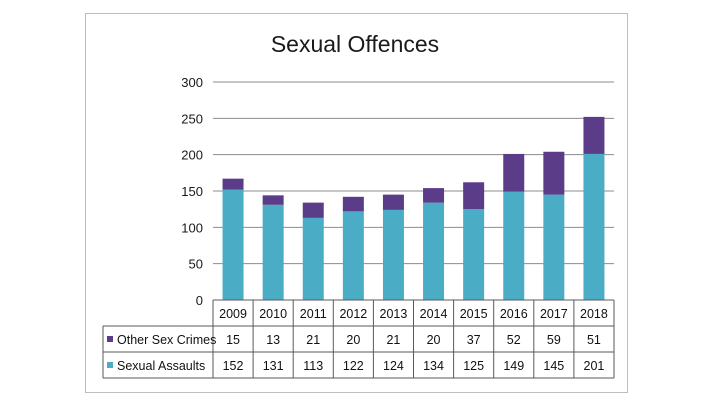 The width and height of the screenshot is (720, 405). What do you see at coordinates (513, 366) in the screenshot?
I see `data-label: 149` at bounding box center [513, 366].